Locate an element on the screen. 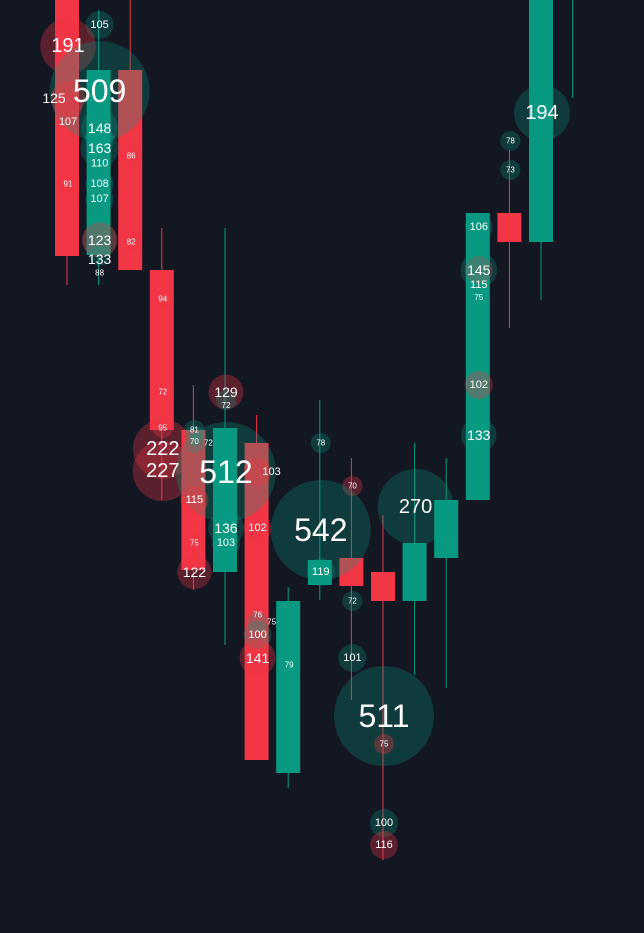 The width and height of the screenshot is (644, 933). bubble-label: 270 is located at coordinates (415, 507).